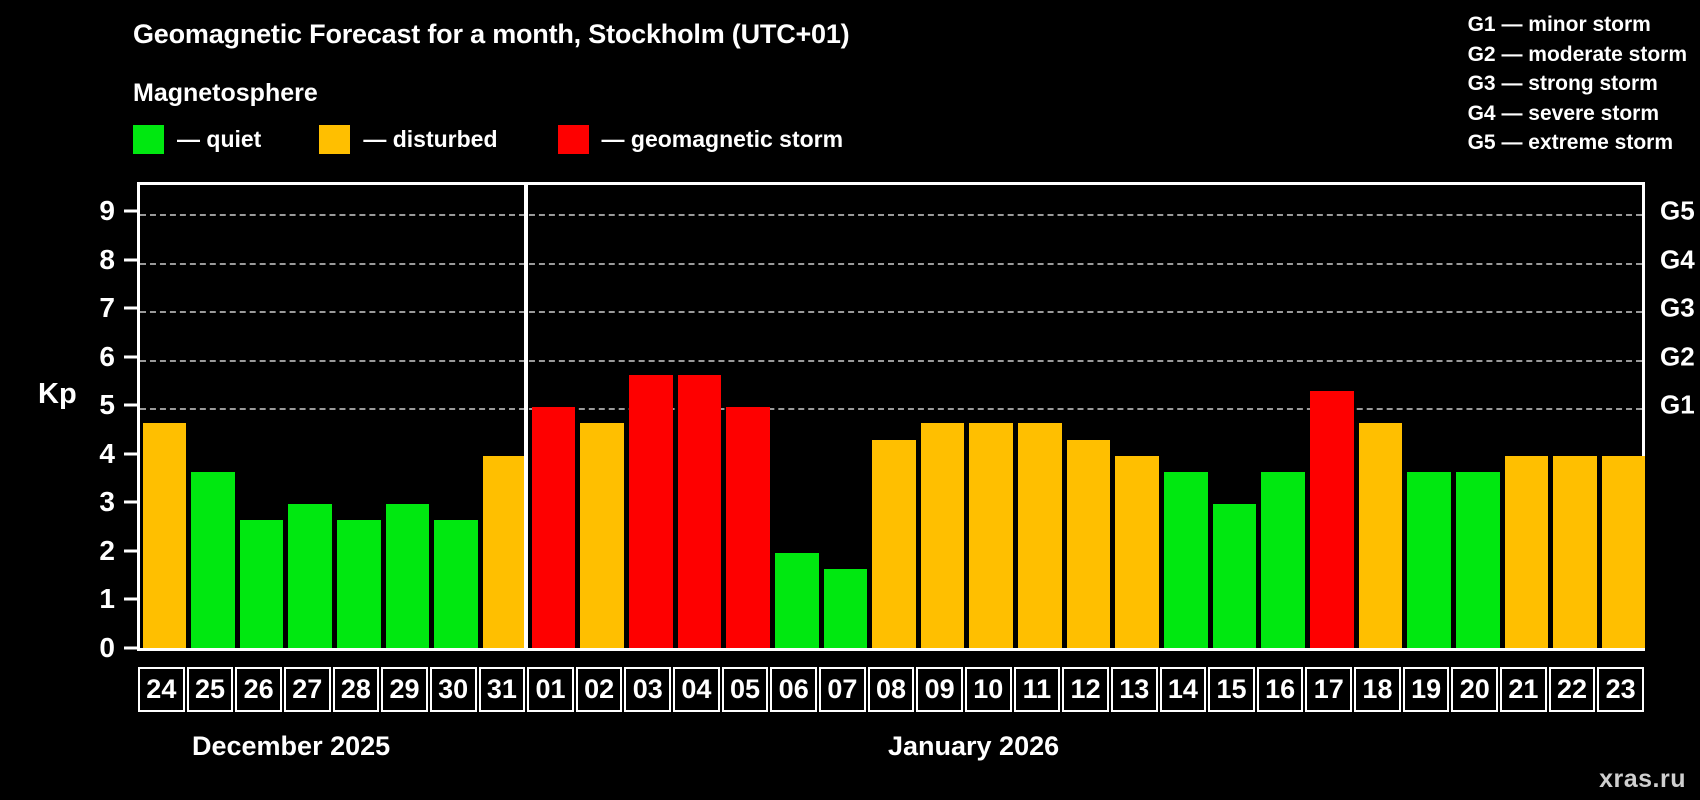 Image resolution: width=1700 pixels, height=800 pixels. I want to click on date-label-january-21: 21, so click(1523, 689).